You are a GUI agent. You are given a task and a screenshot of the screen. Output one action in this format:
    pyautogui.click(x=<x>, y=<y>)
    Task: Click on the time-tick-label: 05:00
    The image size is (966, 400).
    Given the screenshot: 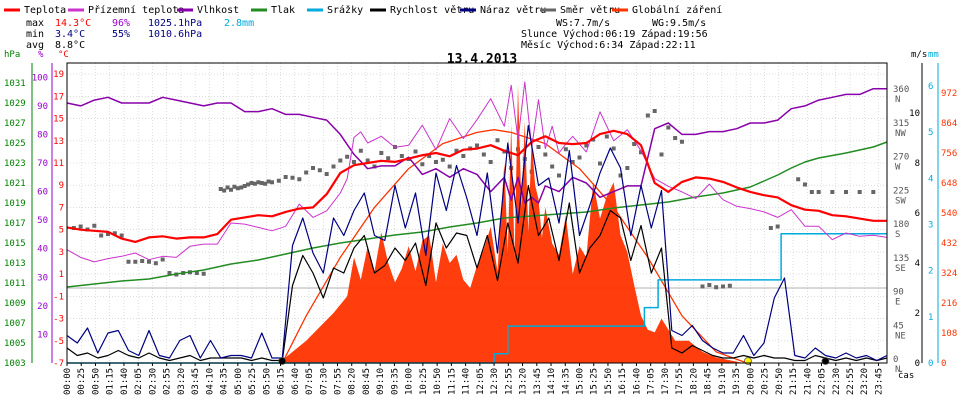 What is the action you would take?
    pyautogui.click(x=239, y=381)
    